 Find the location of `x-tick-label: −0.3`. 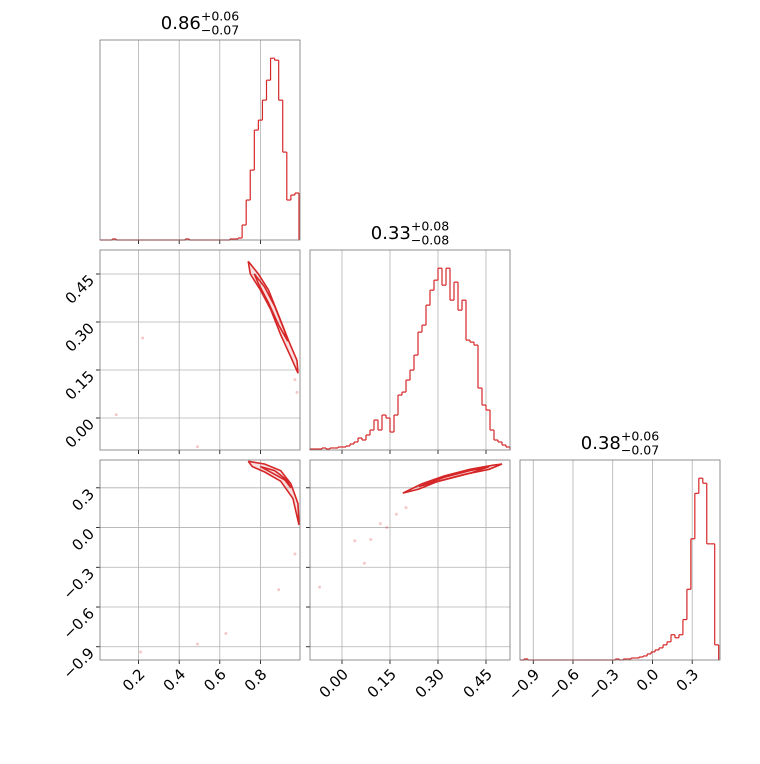

x-tick-label: −0.3 is located at coordinates (603, 684).